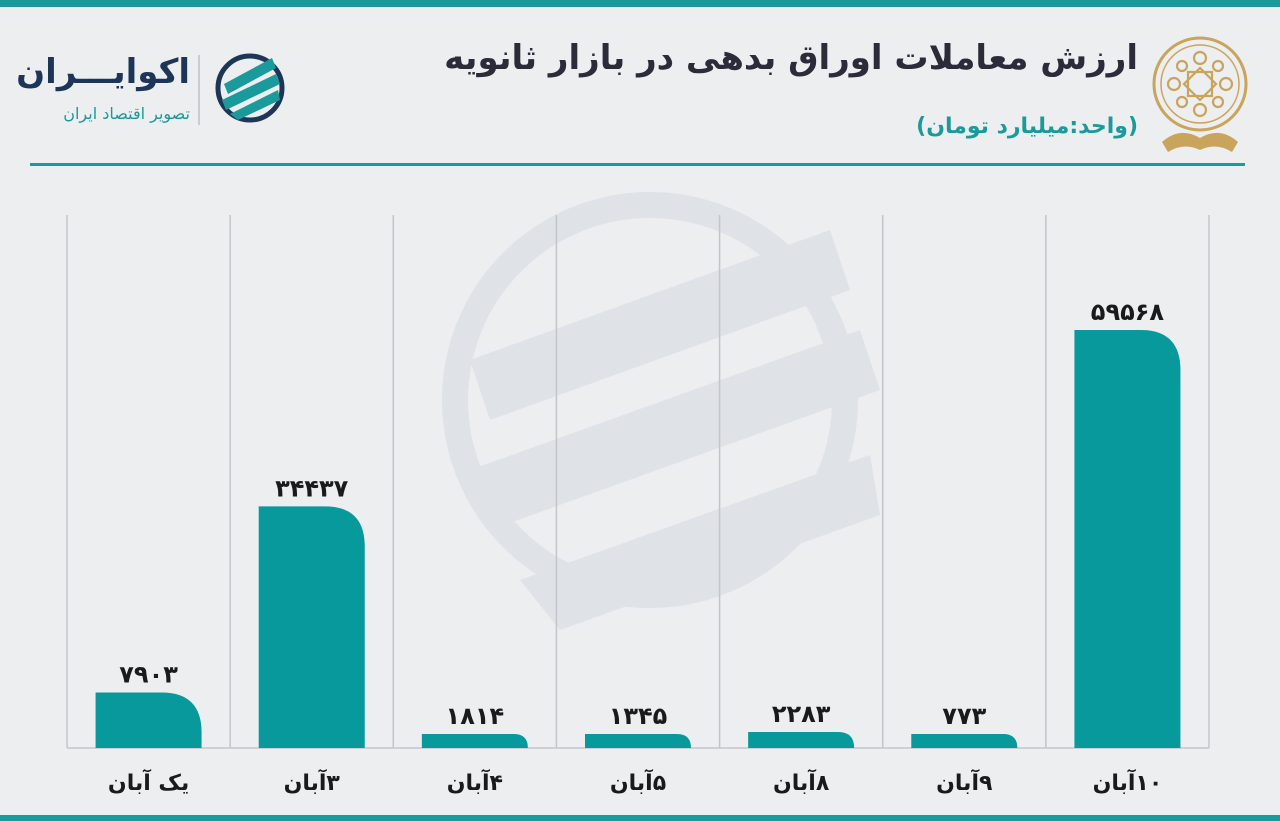  Describe the element at coordinates (103, 72) in the screenshot. I see `brand-name: اکوایـــران` at that location.